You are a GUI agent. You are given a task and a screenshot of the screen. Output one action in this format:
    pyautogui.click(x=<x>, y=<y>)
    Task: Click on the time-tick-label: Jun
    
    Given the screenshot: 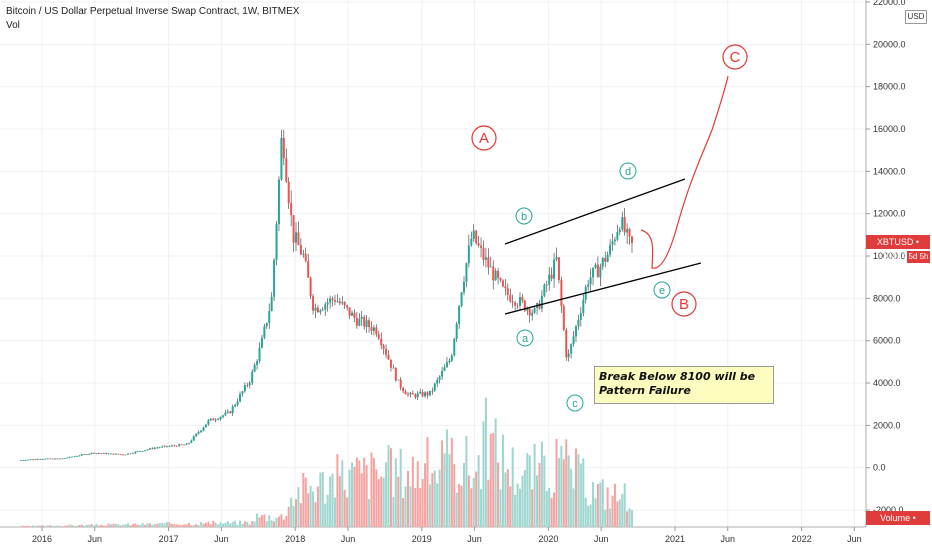 What is the action you would take?
    pyautogui.click(x=854, y=539)
    